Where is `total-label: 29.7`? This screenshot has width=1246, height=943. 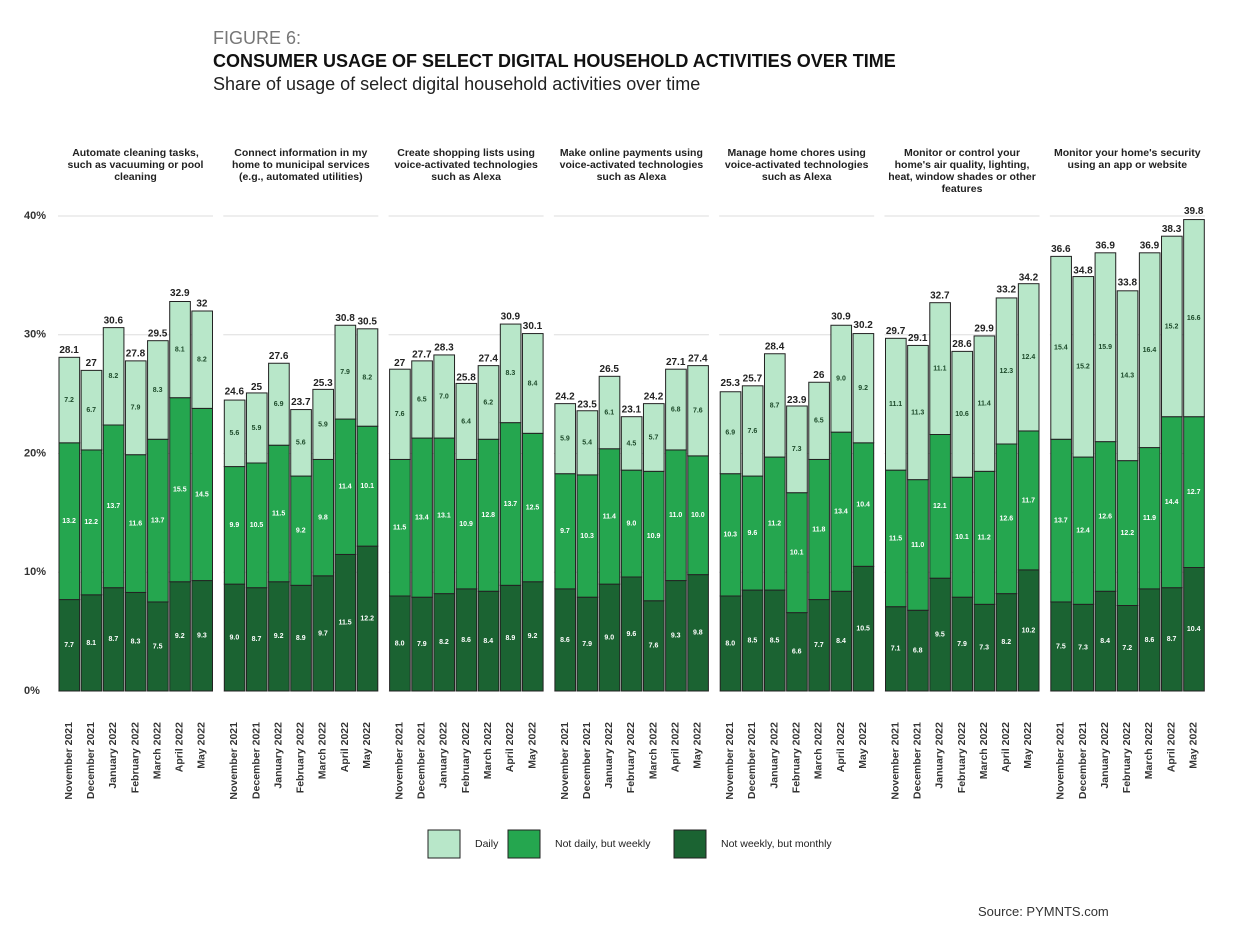 total-label: 29.7 is located at coordinates (896, 331).